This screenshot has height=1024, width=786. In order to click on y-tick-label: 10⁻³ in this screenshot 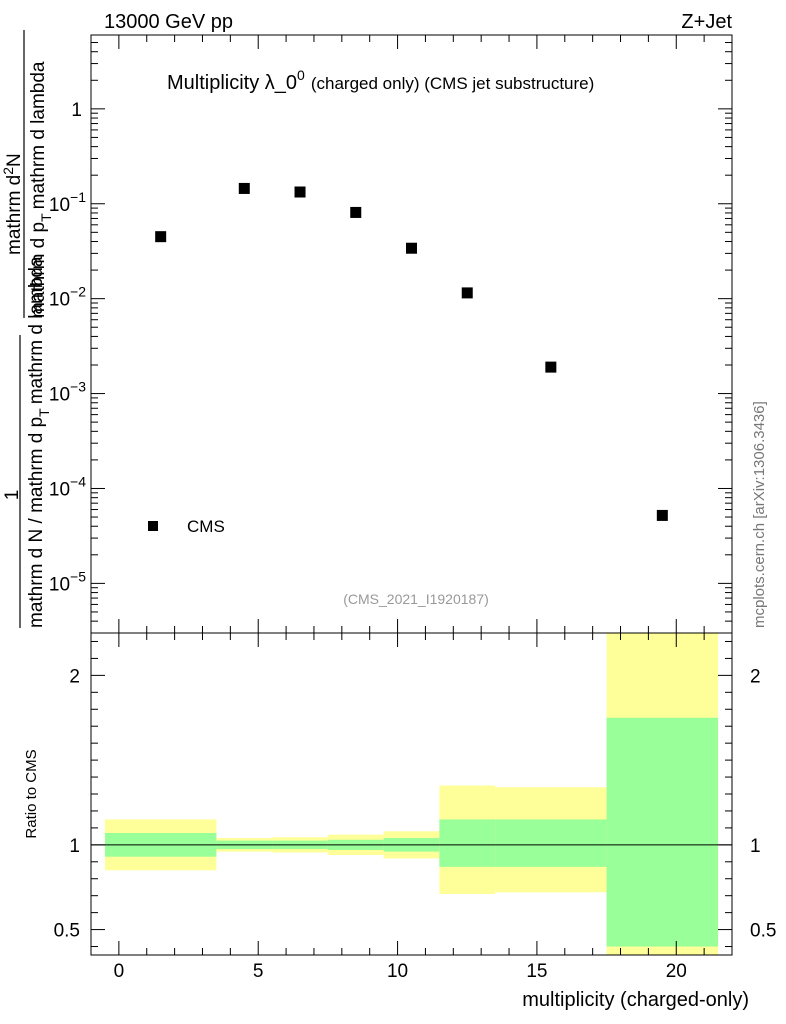, I will do `click(67, 392)`.